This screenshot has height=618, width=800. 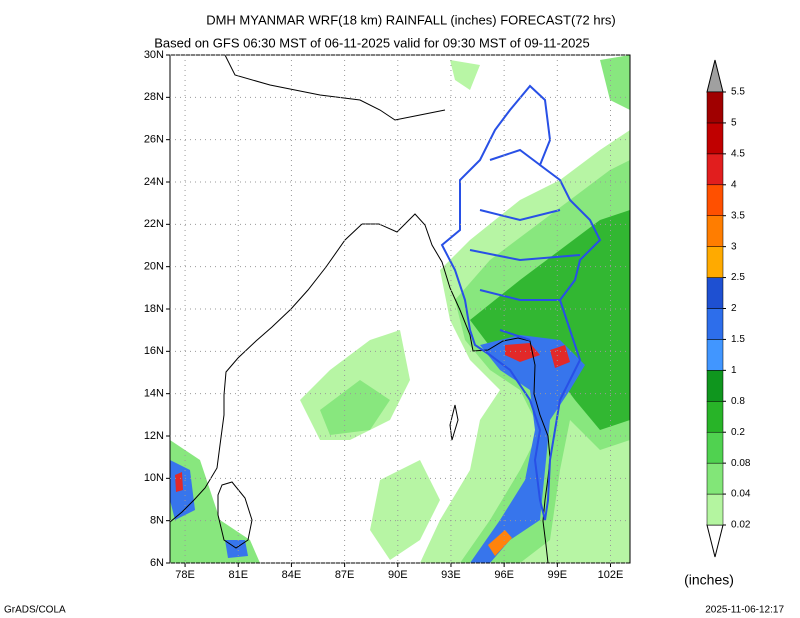 I want to click on y-tick-label: 8N, so click(x=157, y=521).